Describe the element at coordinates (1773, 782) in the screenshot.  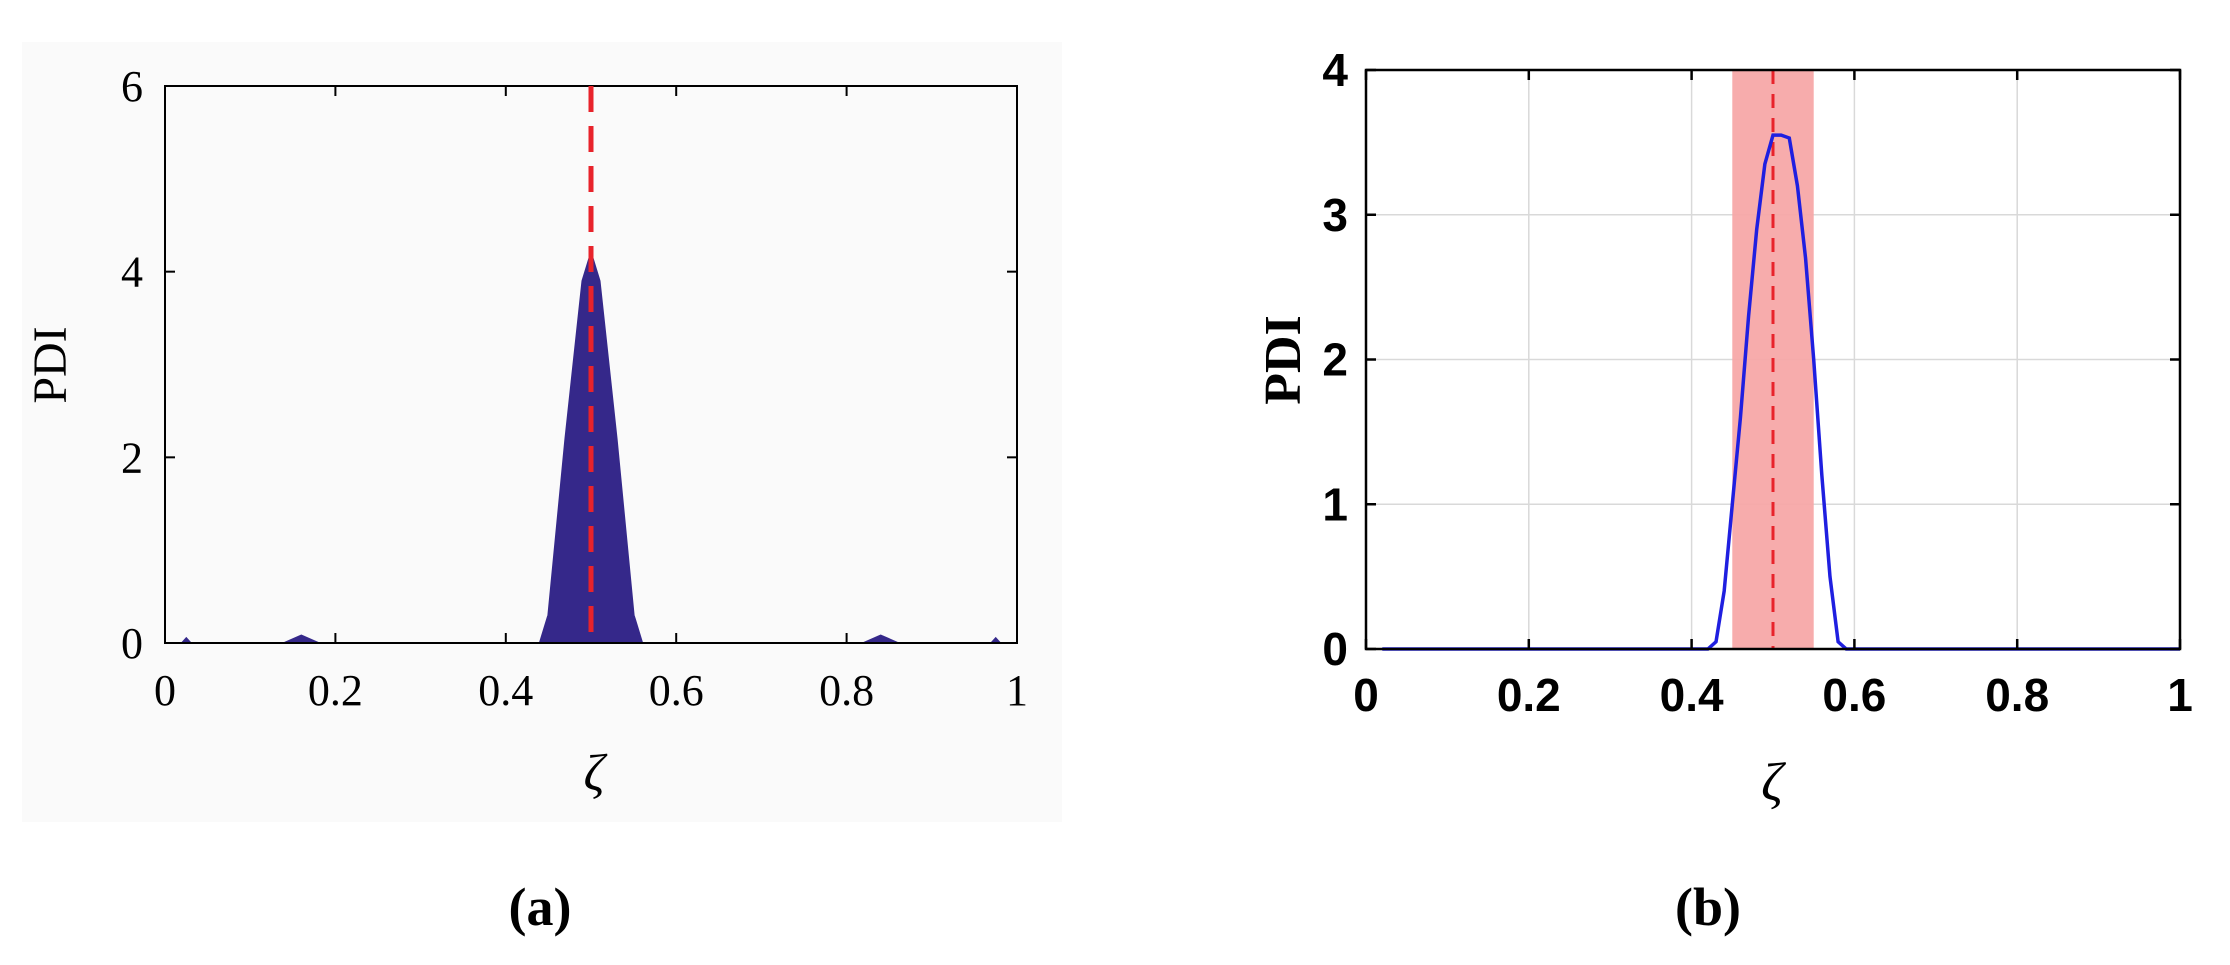
I see `panel-b-x-axis-label: ζ` at that location.